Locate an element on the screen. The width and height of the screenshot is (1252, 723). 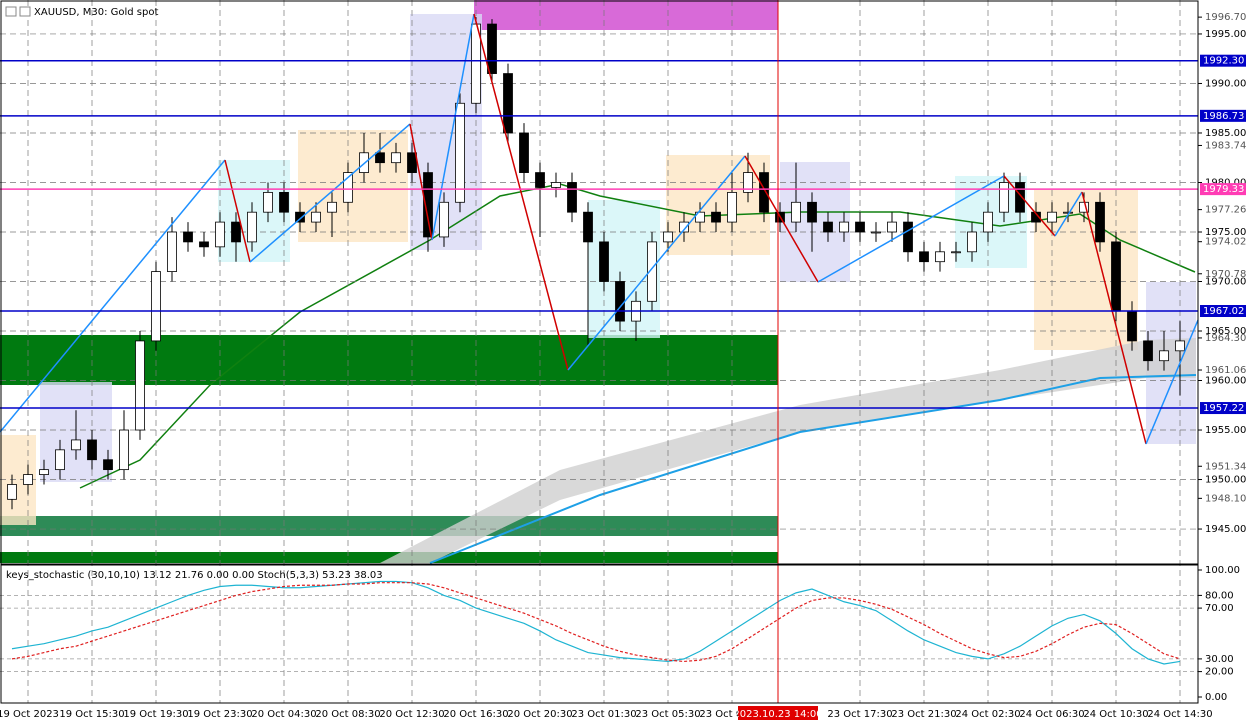
x-tick-label: 23 Oct 21:30 is located at coordinates (923, 714).